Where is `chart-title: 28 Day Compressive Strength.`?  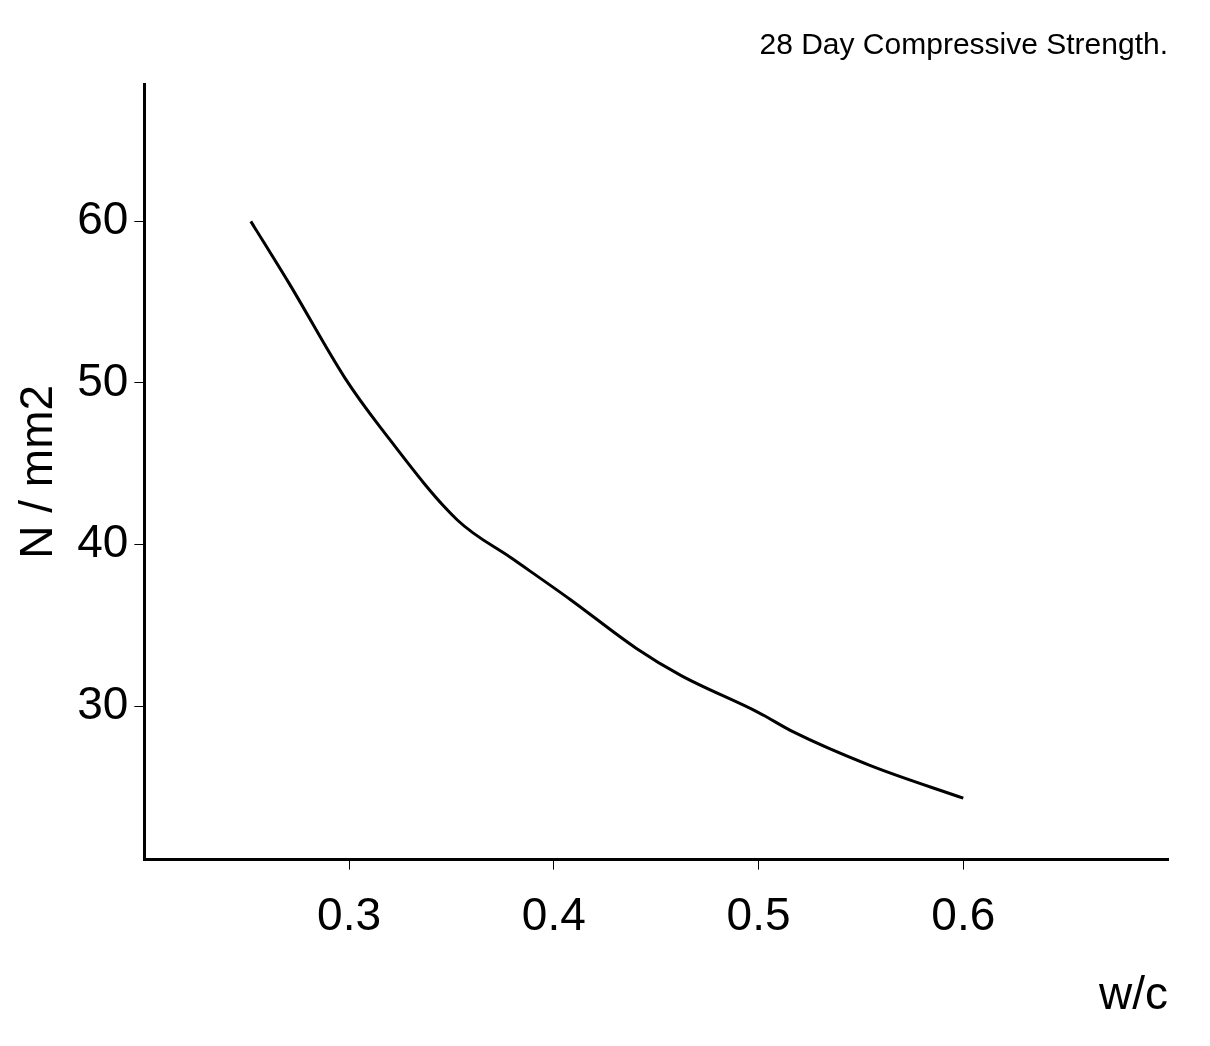 chart-title: 28 Day Compressive Strength. is located at coordinates (963, 44).